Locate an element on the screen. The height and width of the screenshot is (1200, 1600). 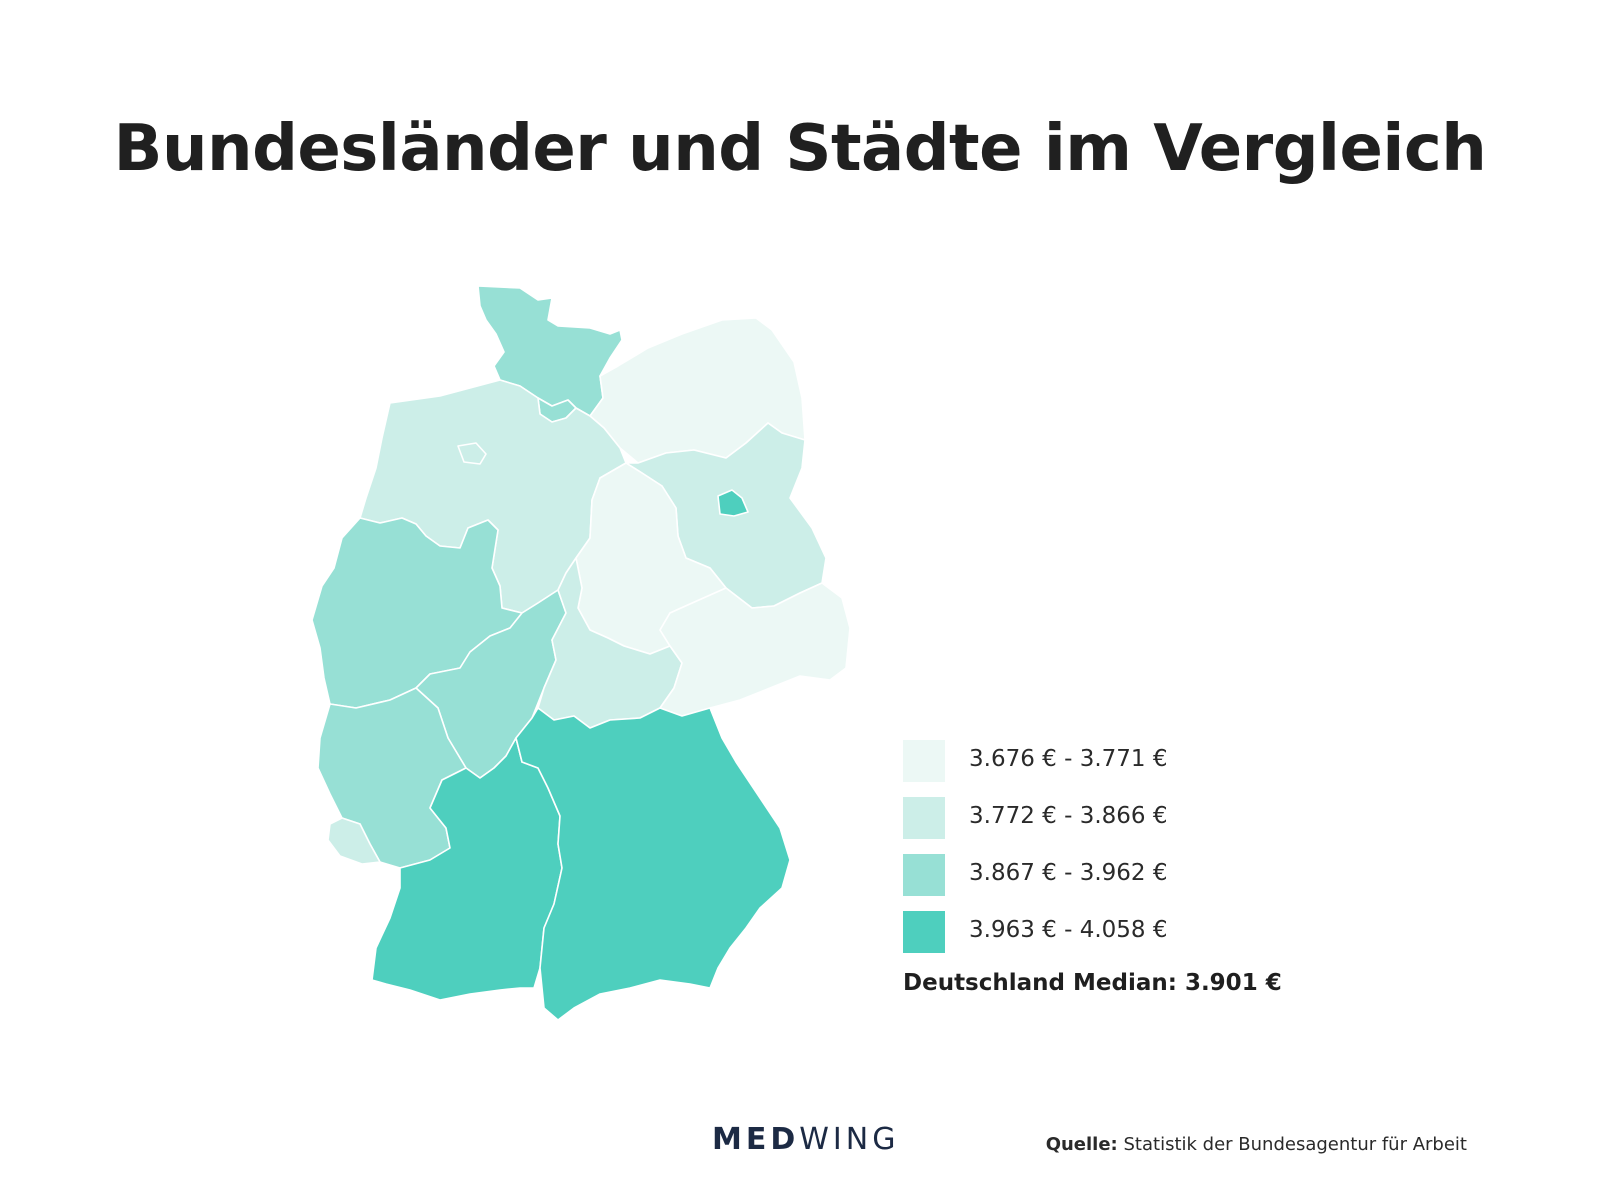
region-bremen is located at coordinates (472, 453).